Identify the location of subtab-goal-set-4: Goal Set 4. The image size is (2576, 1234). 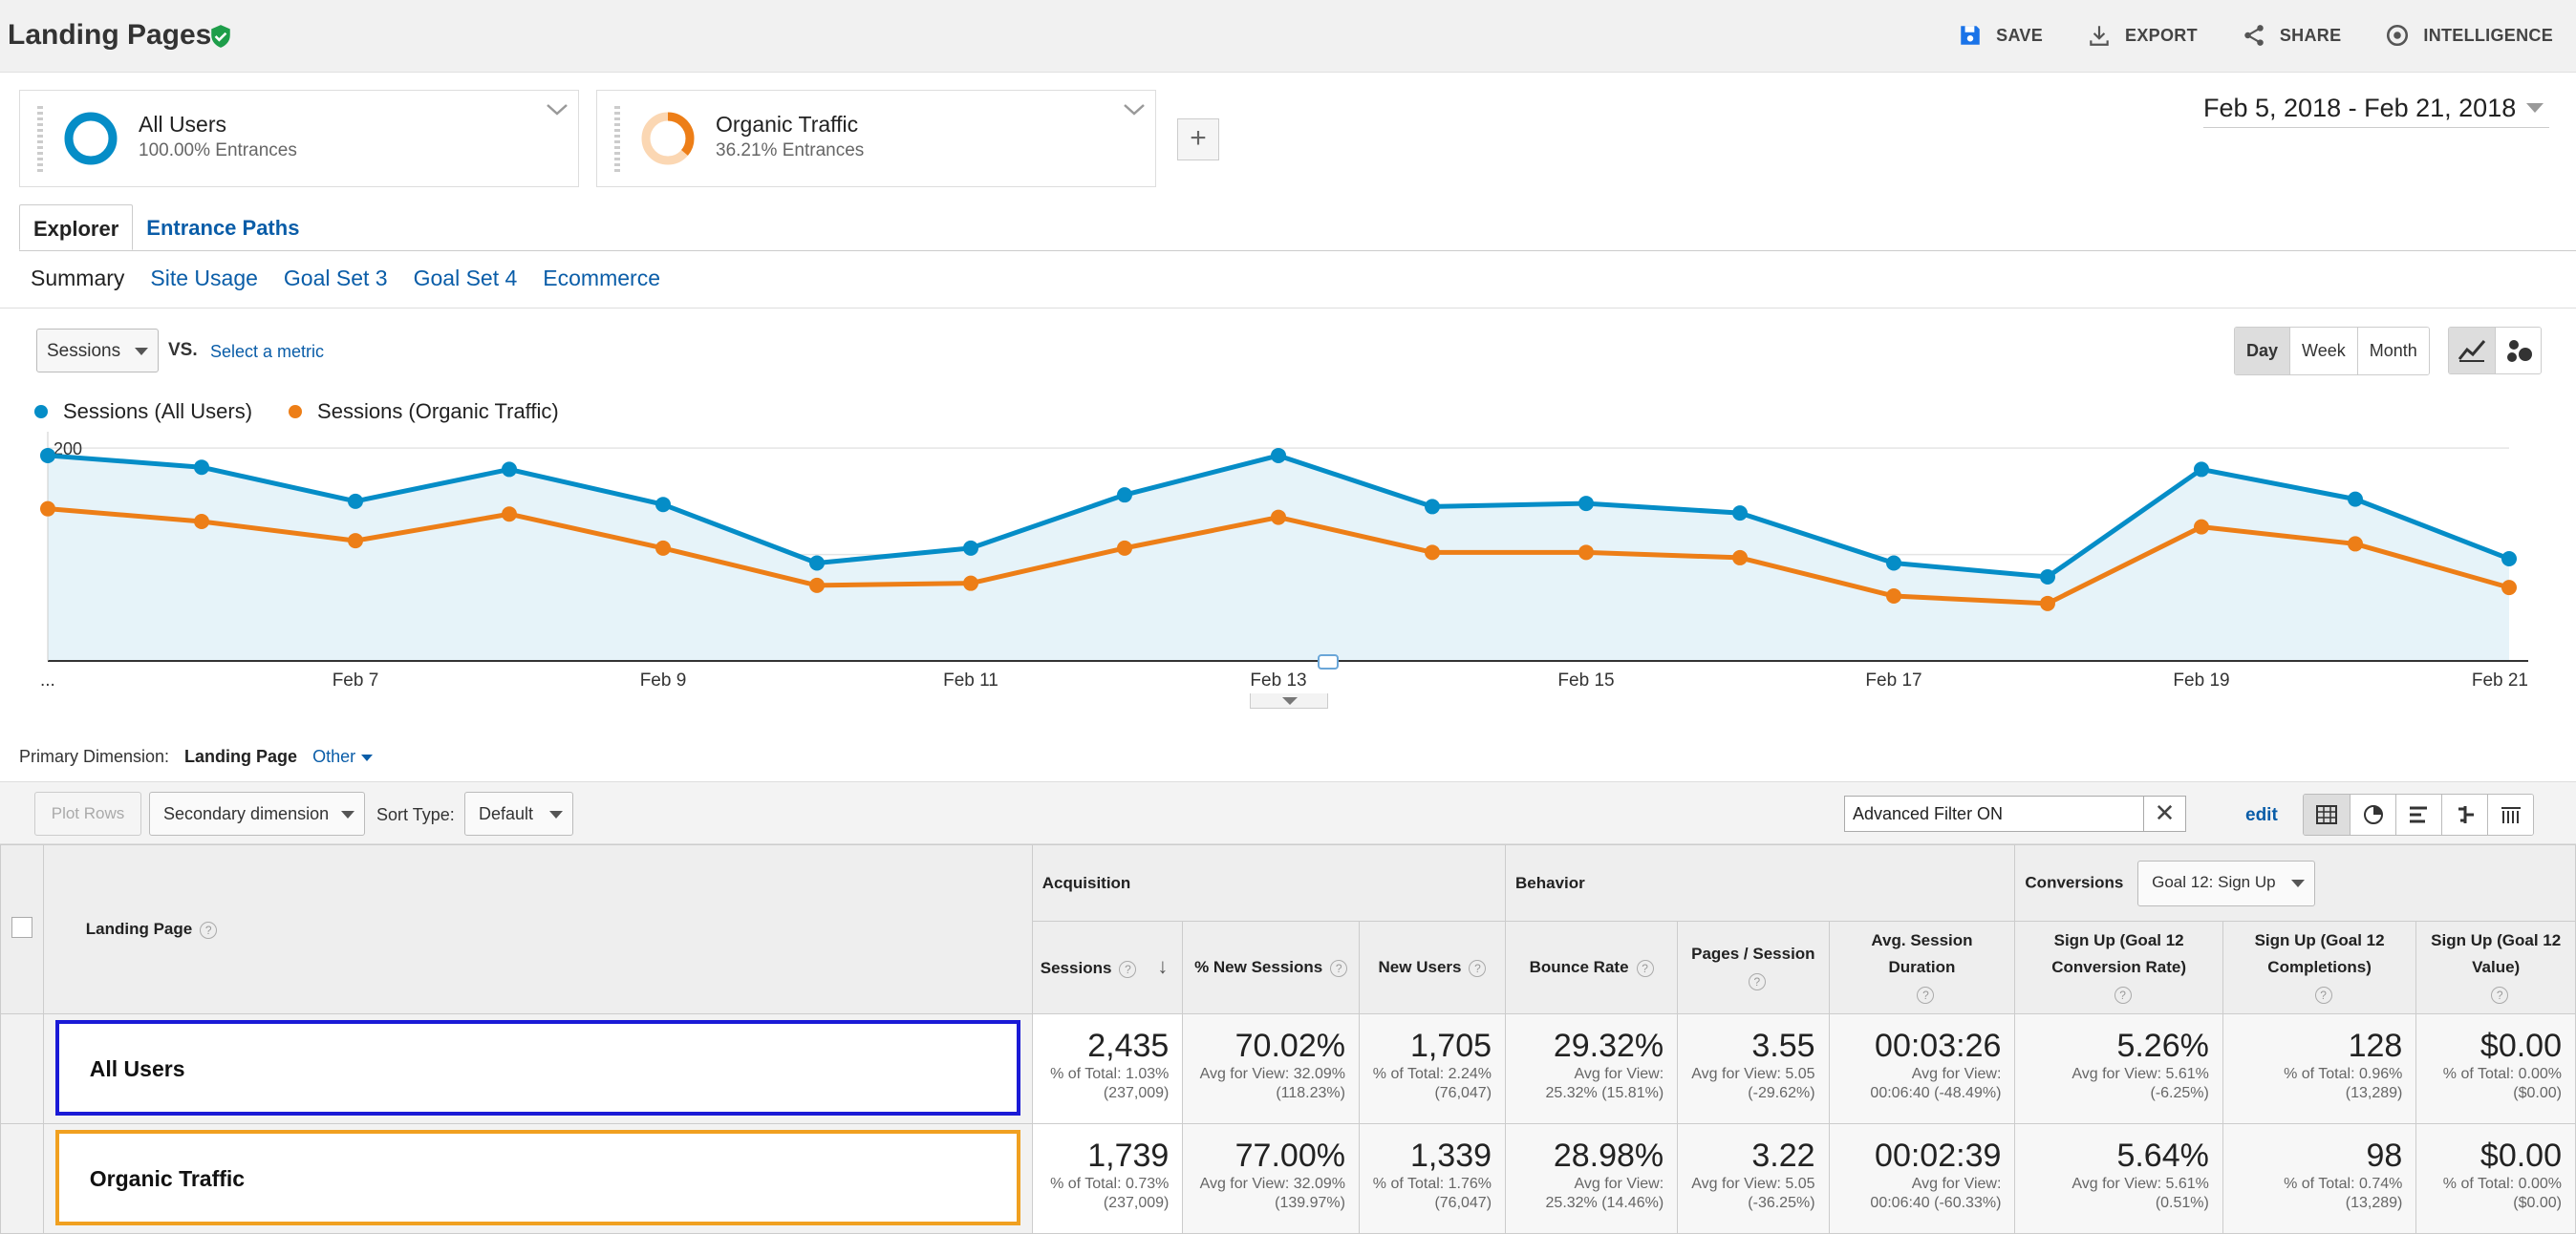
(465, 278).